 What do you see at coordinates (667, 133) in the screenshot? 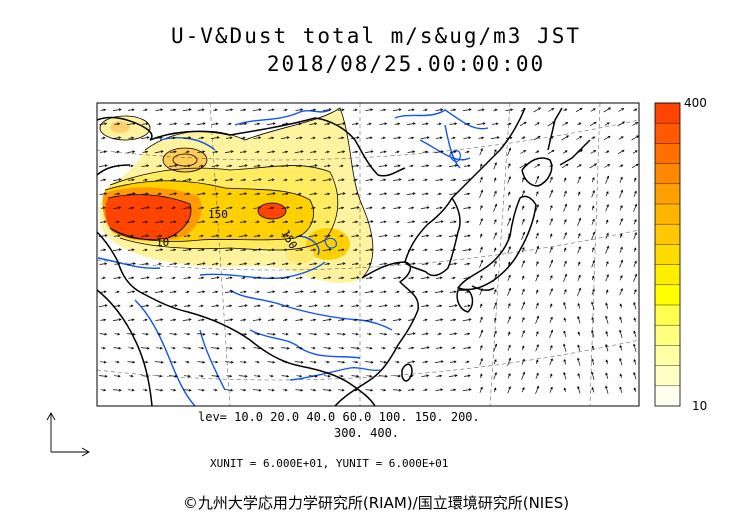
I see `colorbar-swatch` at bounding box center [667, 133].